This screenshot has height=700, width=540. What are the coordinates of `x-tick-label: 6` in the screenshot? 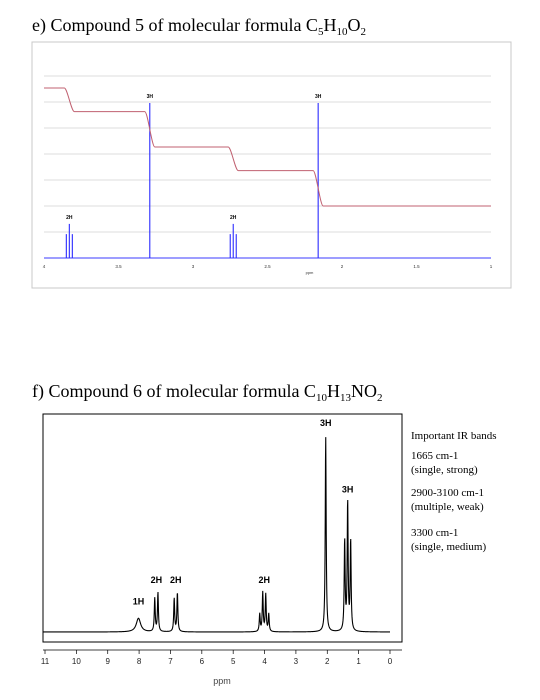 It's located at (202, 661).